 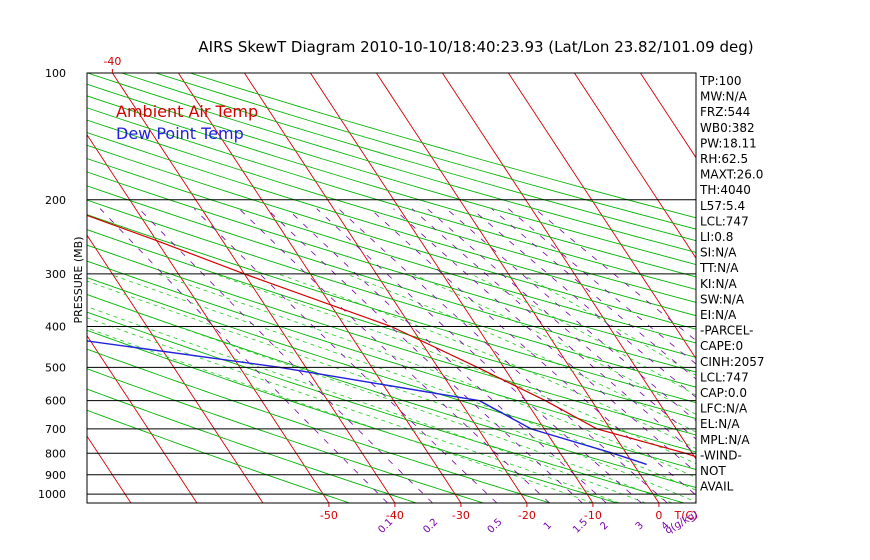 I want to click on mixing-ratio-tick-label: 3, so click(x=640, y=526).